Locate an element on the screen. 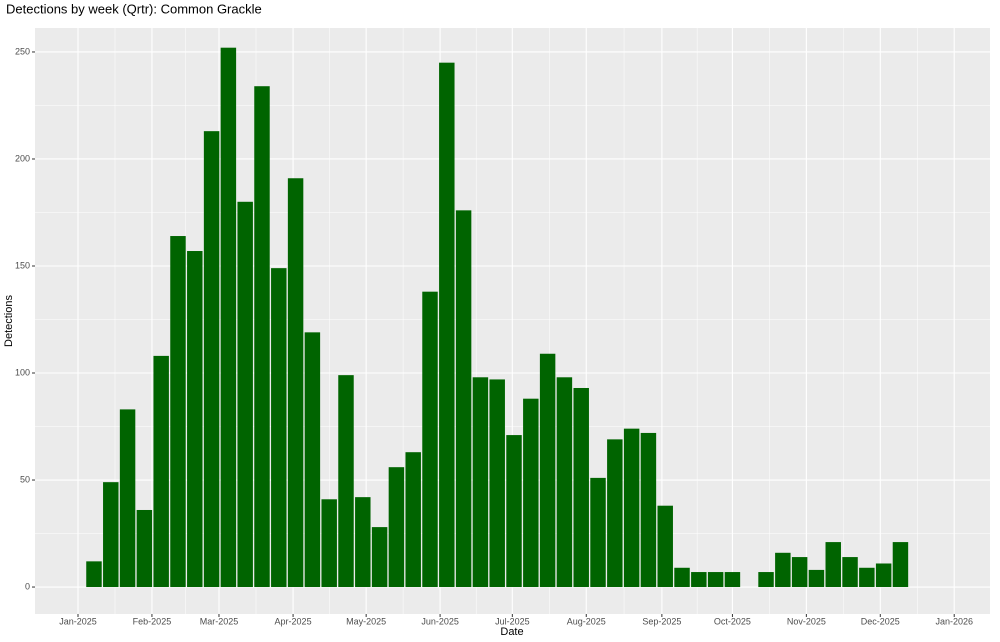 This screenshot has height=642, width=1000. x-tick-label: Nov-2025 is located at coordinates (806, 621).